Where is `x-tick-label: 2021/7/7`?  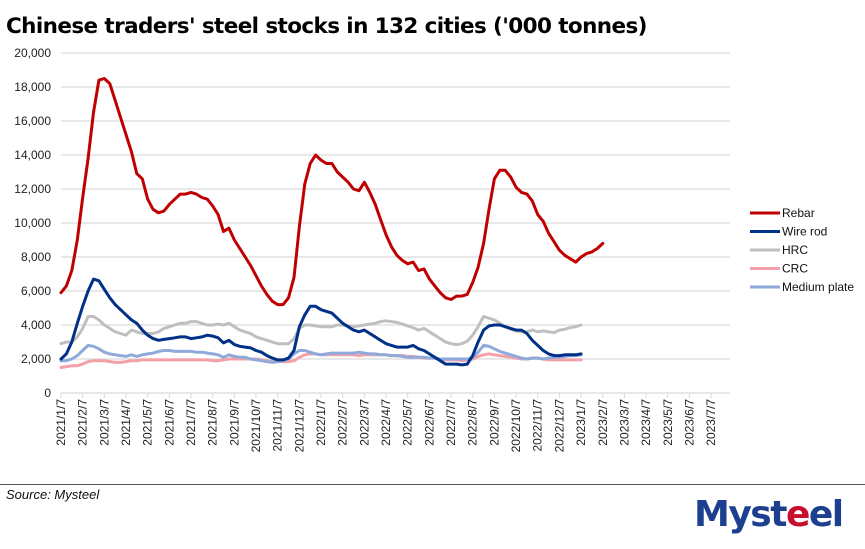
x-tick-label: 2021/7/7 is located at coordinates (191, 422).